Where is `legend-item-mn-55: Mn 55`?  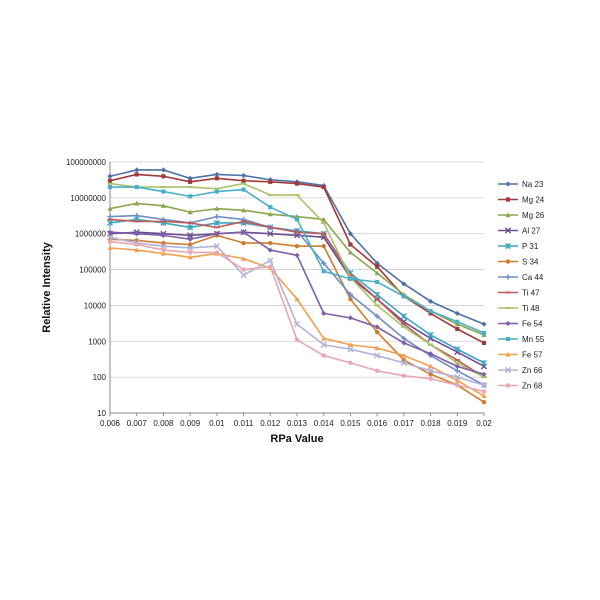 legend-item-mn-55: Mn 55 is located at coordinates (521, 339).